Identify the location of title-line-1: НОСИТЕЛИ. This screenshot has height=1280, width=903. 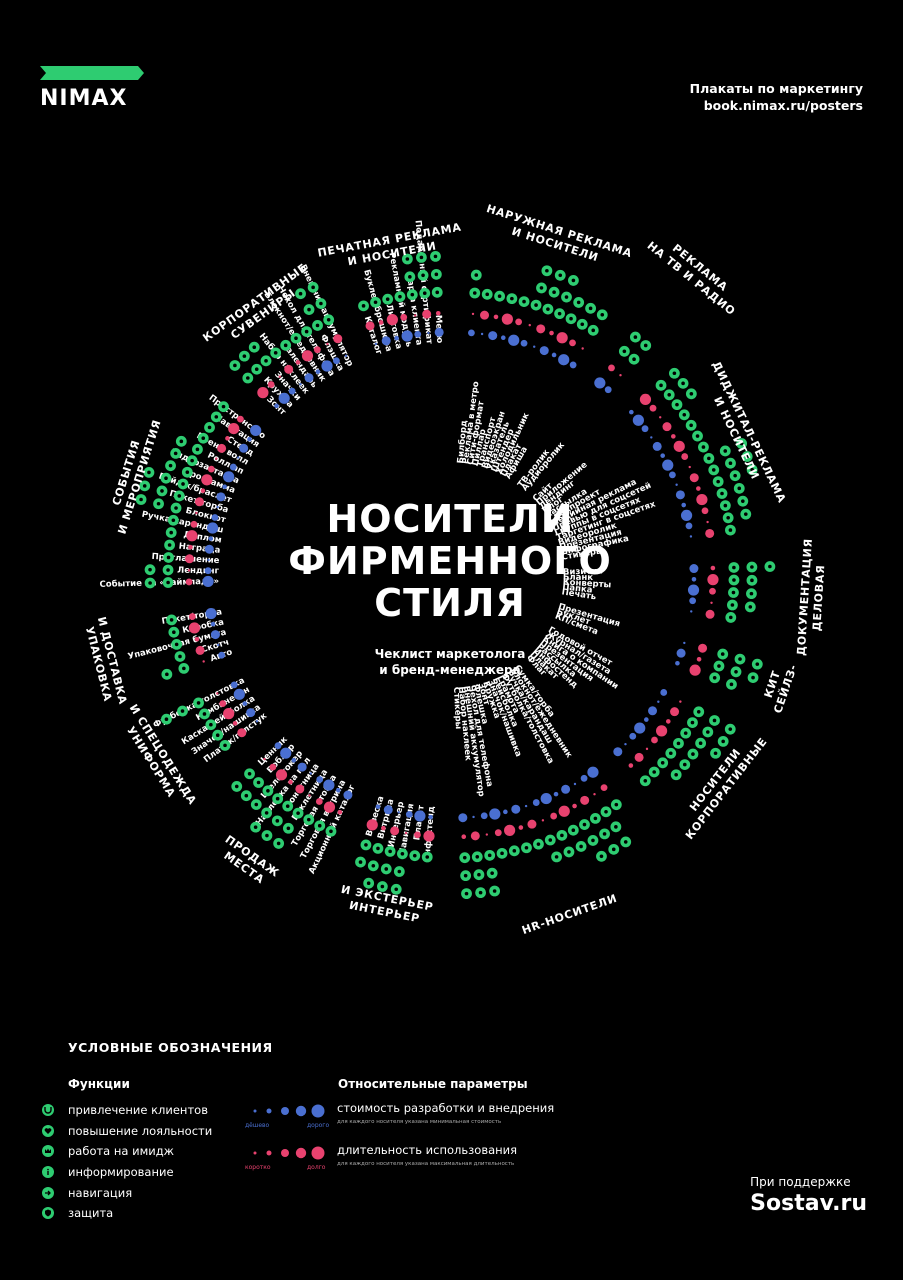
(450, 519).